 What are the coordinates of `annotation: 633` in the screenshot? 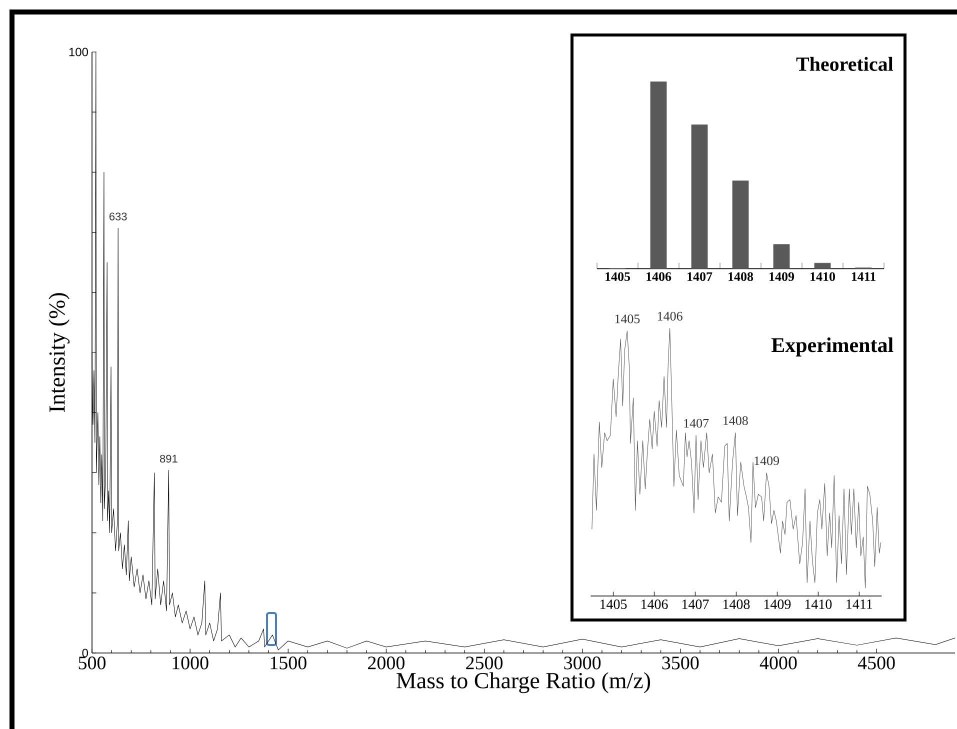 It's located at (118, 216).